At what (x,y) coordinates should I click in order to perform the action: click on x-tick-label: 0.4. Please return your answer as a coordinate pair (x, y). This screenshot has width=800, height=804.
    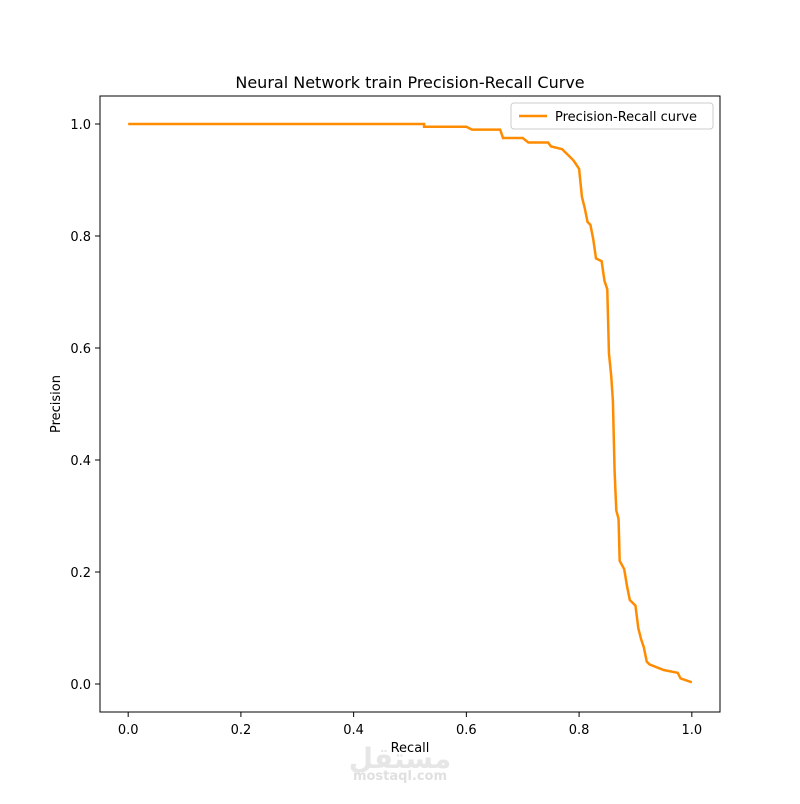
    Looking at the image, I should click on (353, 730).